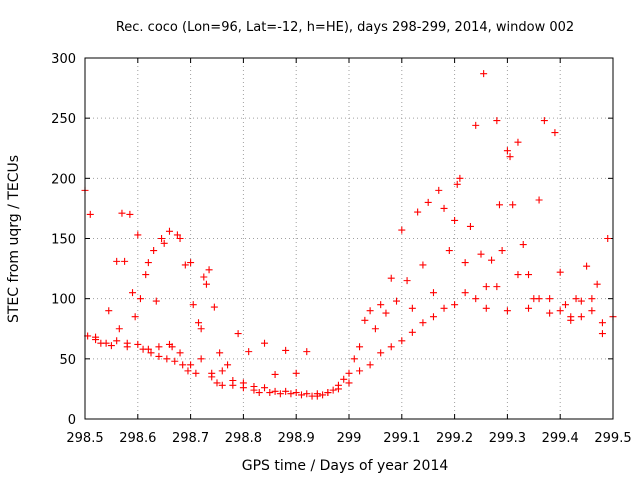 The height and width of the screenshot is (480, 640). What do you see at coordinates (72, 420) in the screenshot?
I see `y-tick-label: 0` at bounding box center [72, 420].